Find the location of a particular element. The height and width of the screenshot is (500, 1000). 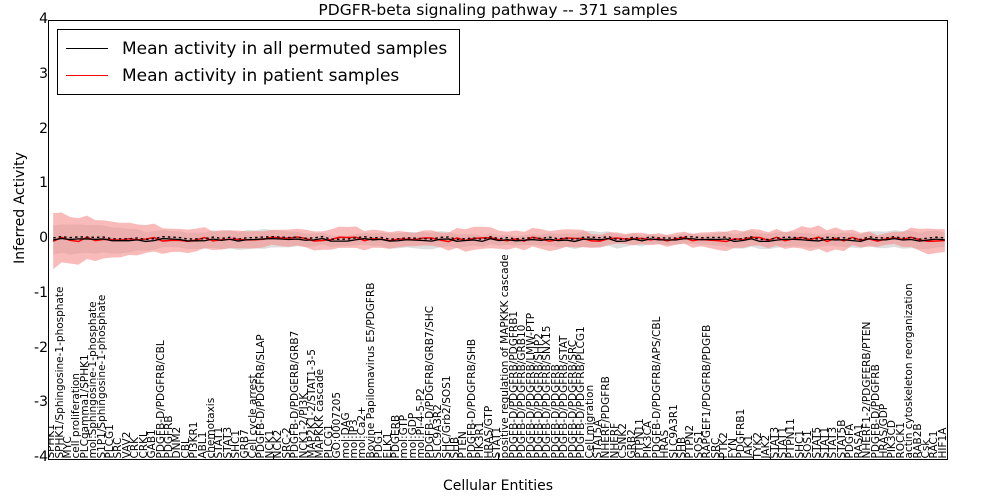

legend-label-patient: Mean activity in patient samples is located at coordinates (261, 75).